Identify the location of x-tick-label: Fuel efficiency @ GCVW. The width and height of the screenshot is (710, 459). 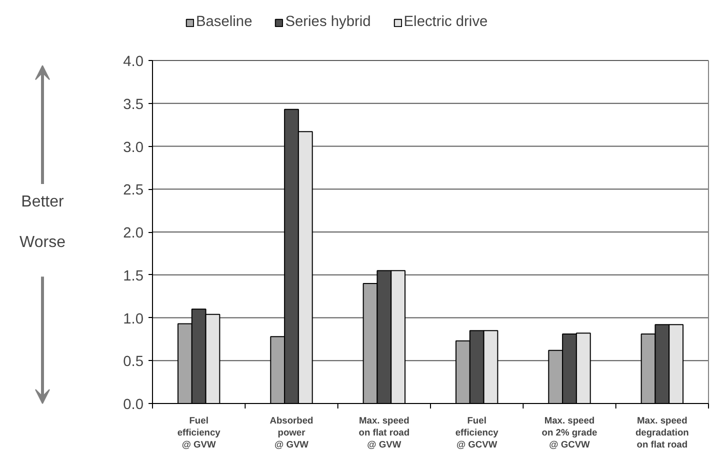
(477, 433).